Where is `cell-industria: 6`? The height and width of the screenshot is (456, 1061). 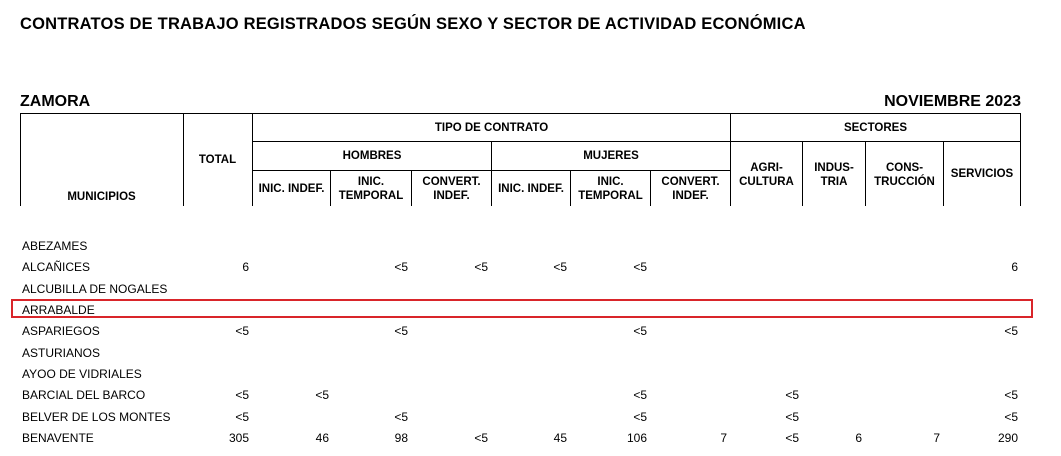 cell-industria: 6 is located at coordinates (858, 438).